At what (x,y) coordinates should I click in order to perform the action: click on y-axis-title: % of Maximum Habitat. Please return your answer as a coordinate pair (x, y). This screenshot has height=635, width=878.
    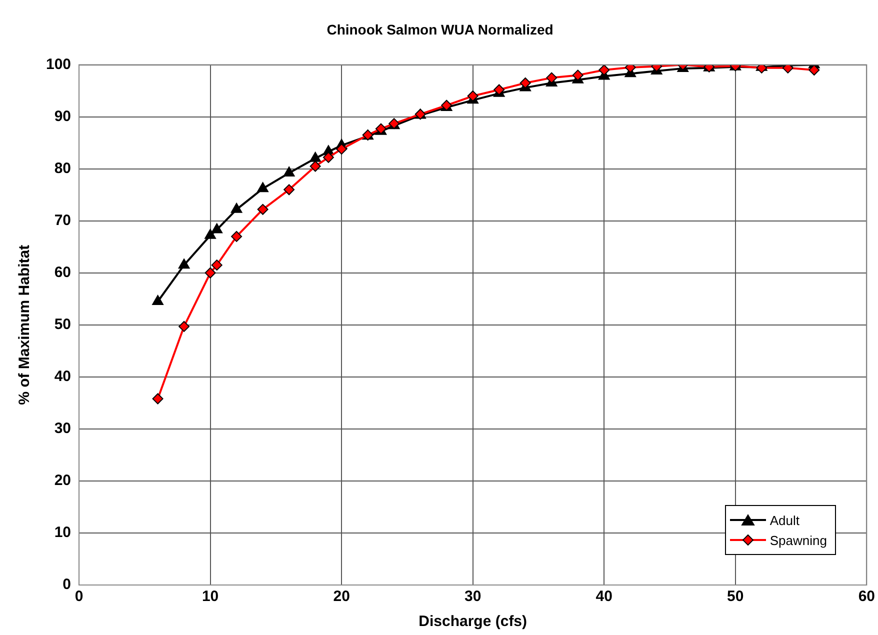
    Looking at the image, I should click on (25, 324).